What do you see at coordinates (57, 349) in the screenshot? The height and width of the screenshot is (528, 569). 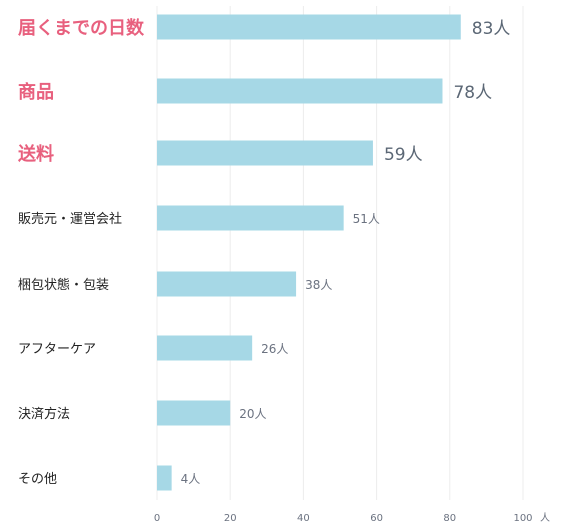 I see `category-label: アフターケア` at bounding box center [57, 349].